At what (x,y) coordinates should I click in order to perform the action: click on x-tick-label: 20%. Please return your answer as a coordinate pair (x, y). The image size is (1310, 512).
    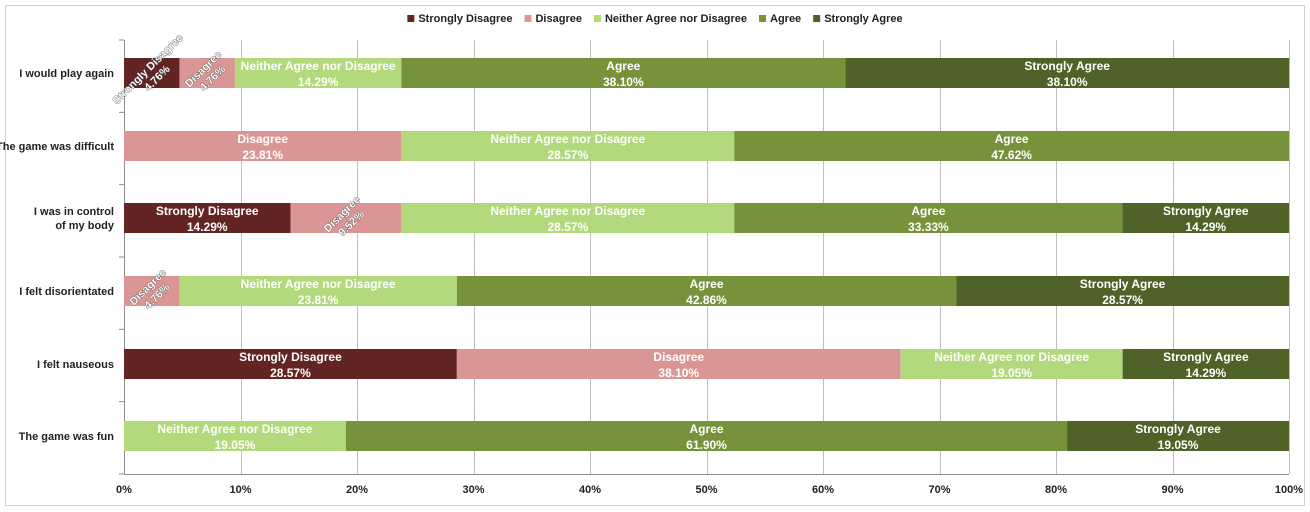
    Looking at the image, I should click on (357, 490).